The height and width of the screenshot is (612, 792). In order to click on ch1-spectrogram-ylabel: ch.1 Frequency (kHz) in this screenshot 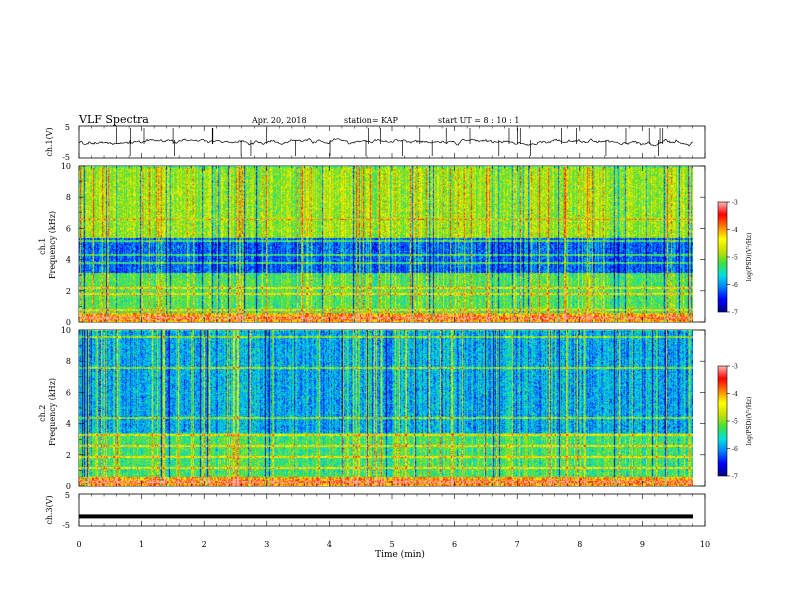, I will do `click(47, 245)`.